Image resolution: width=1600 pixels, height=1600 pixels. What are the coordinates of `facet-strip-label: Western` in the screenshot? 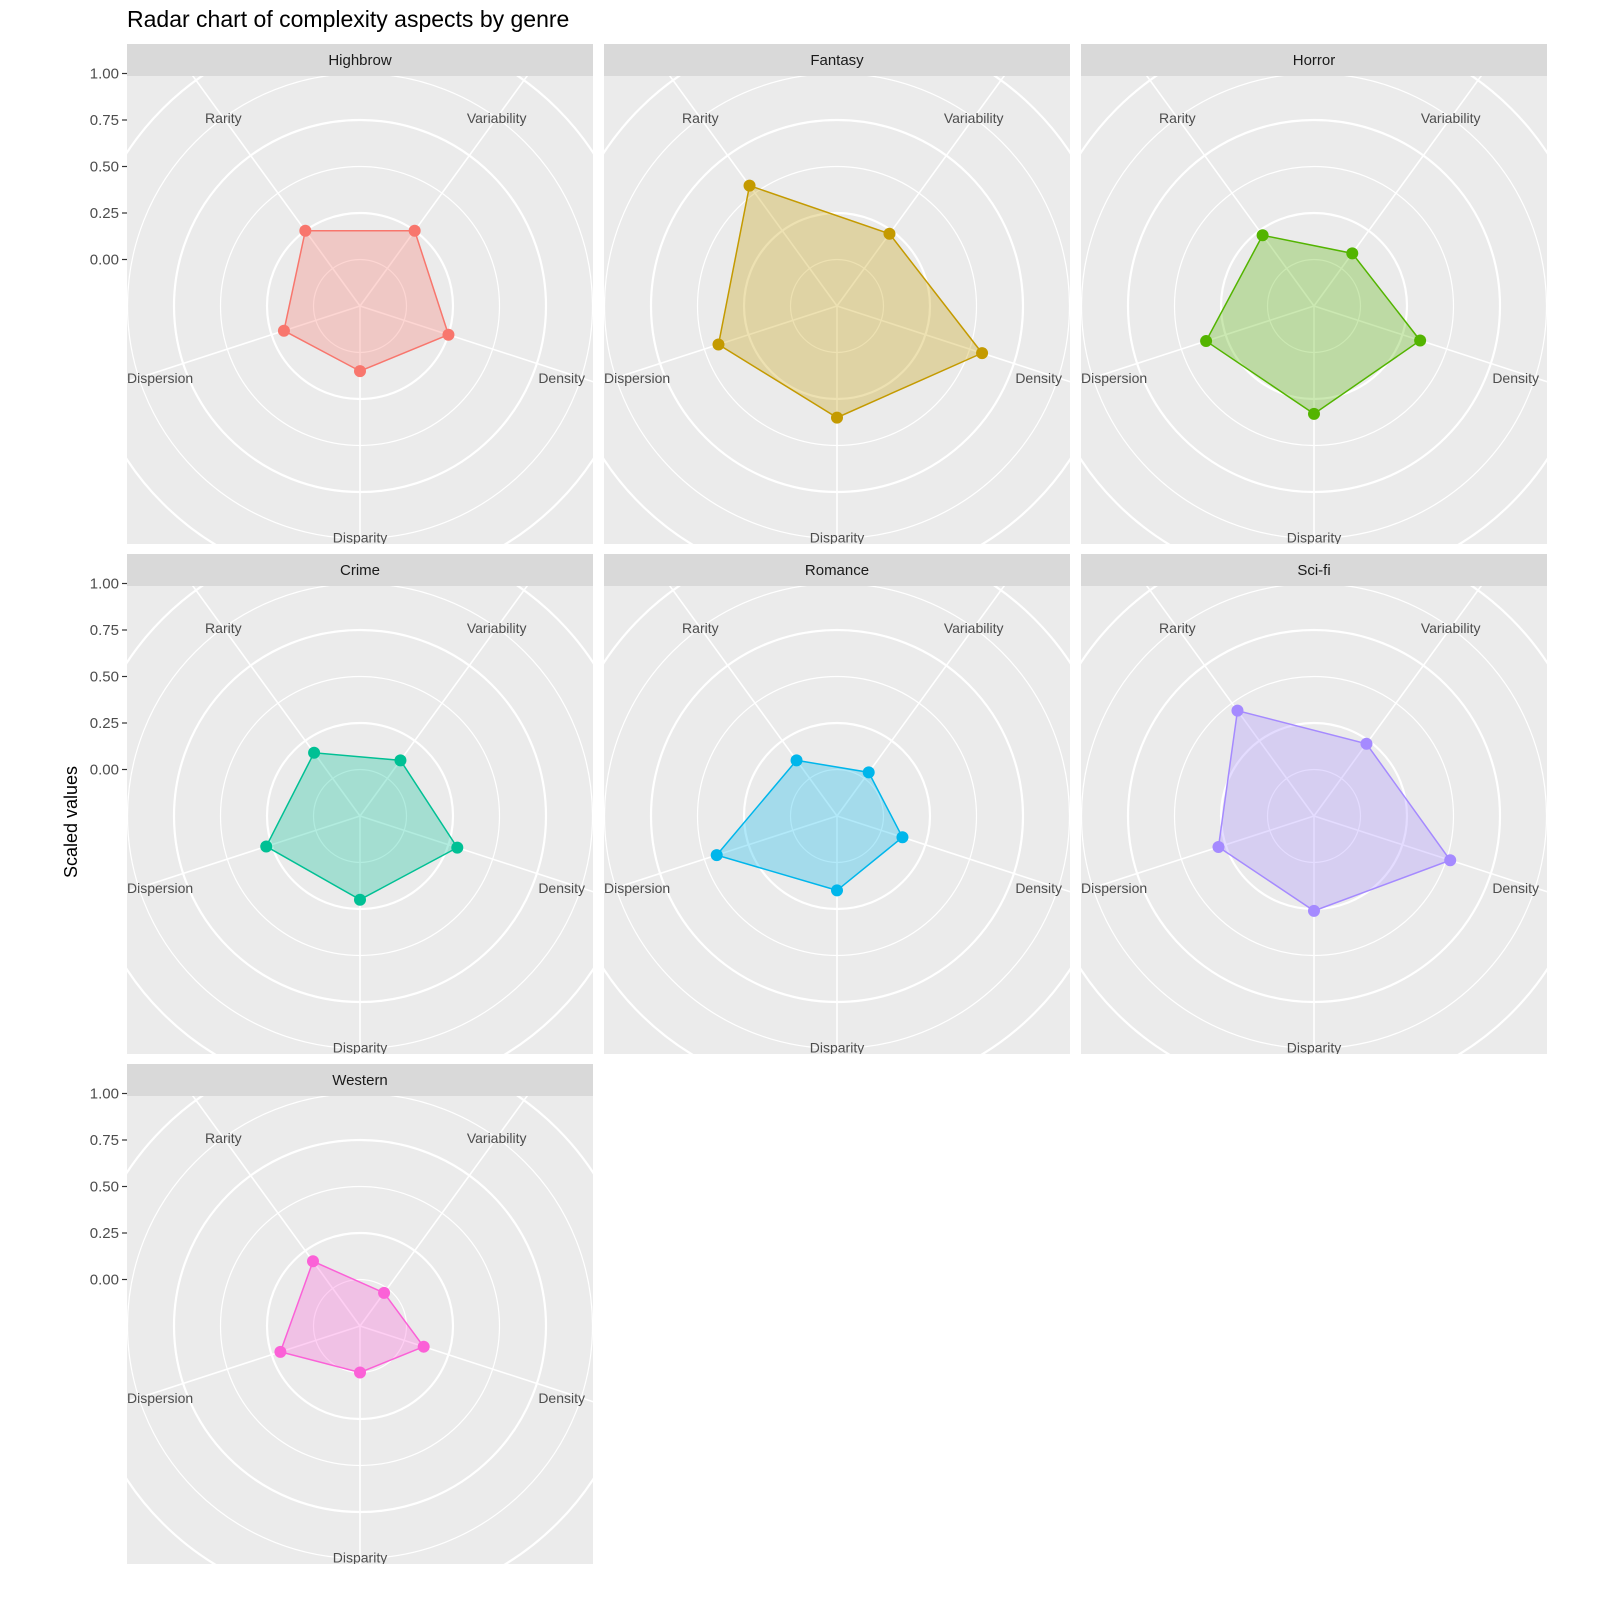 It's located at (360, 1080).